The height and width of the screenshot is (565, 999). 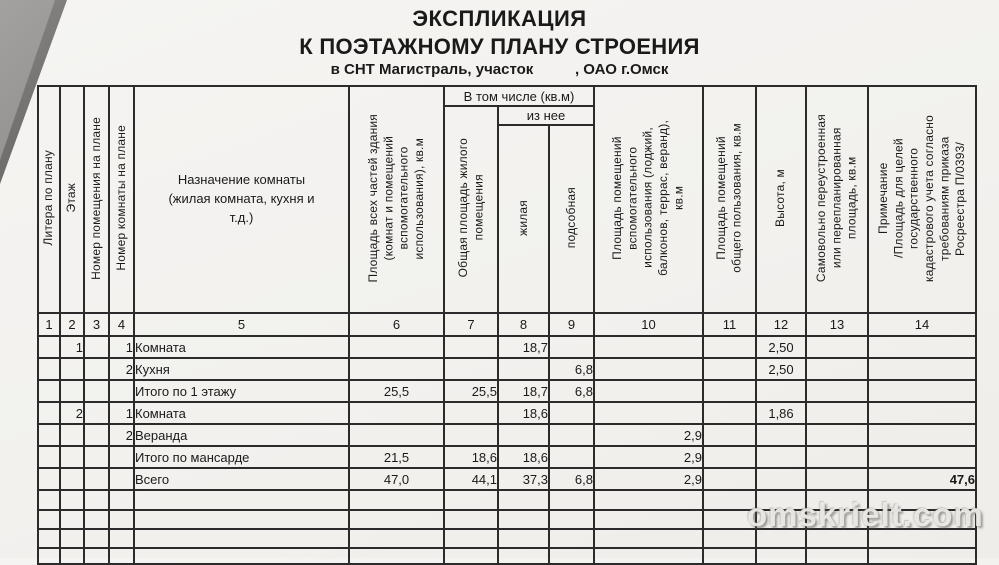 I want to click on header-podsobnaya: подсобная, so click(x=571, y=219).